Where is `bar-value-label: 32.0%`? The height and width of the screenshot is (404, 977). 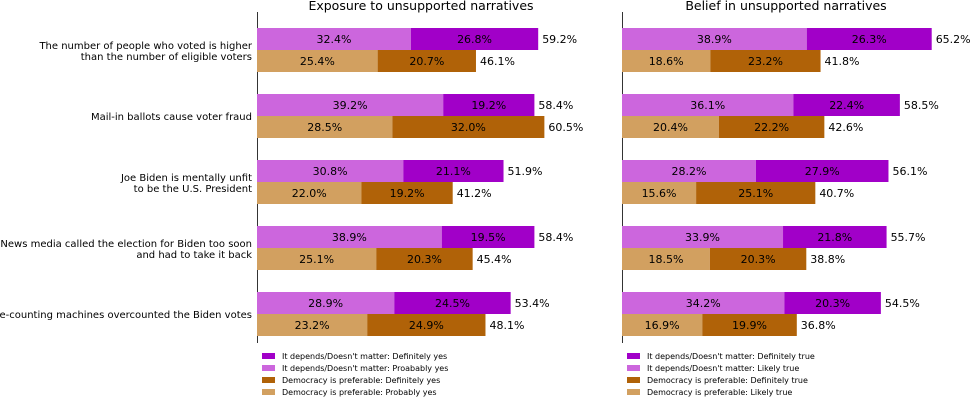 bar-value-label: 32.0% is located at coordinates (468, 127).